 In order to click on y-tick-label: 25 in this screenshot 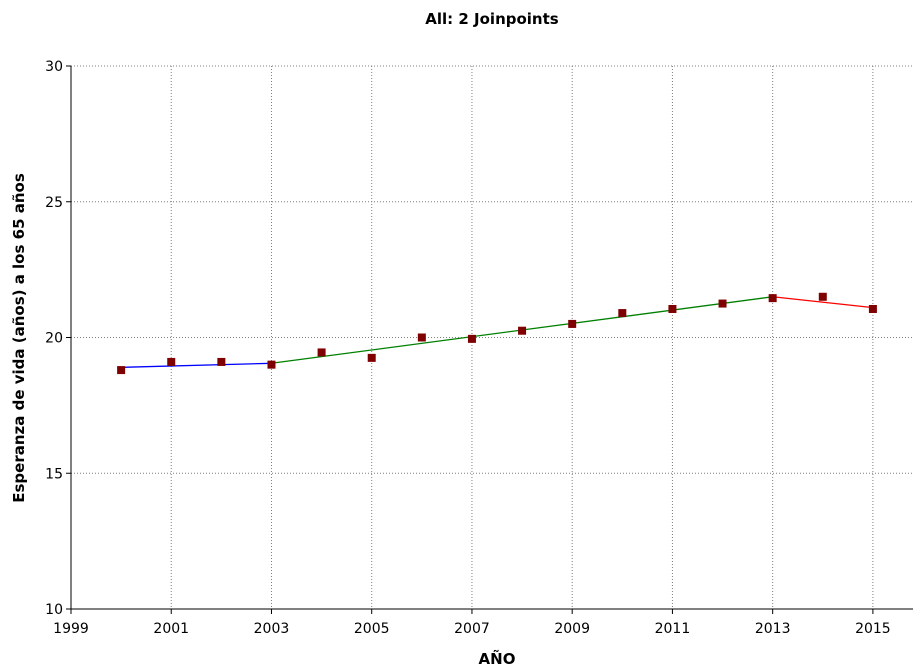, I will do `click(54, 203)`.